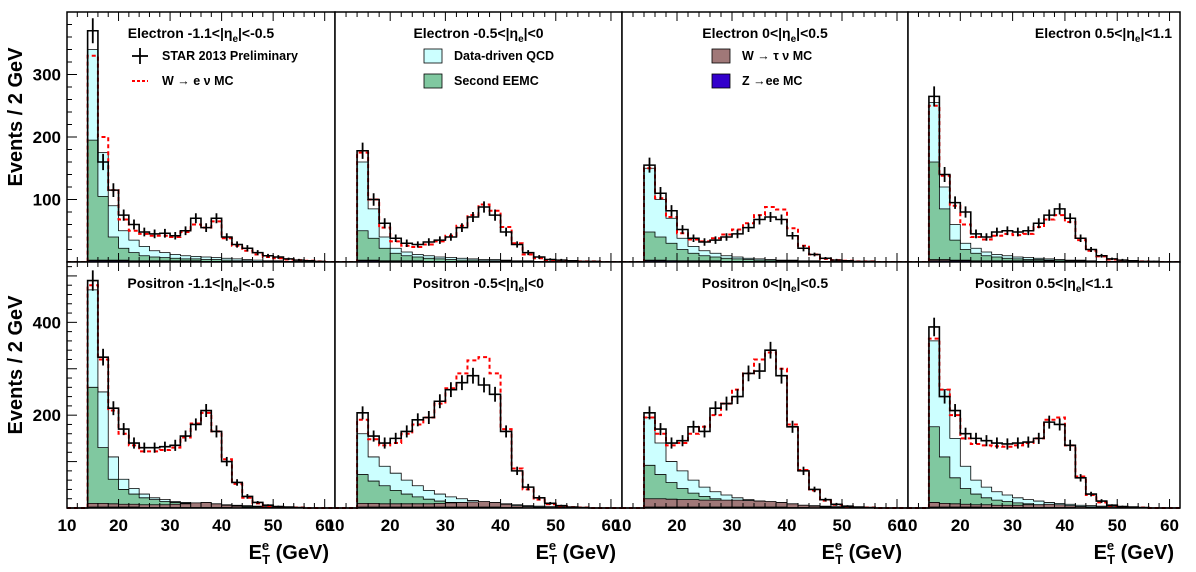 The image size is (1196, 572). Describe the element at coordinates (478, 285) in the screenshot. I see `panel-title: Positron -0.5<|ηe|<0` at that location.